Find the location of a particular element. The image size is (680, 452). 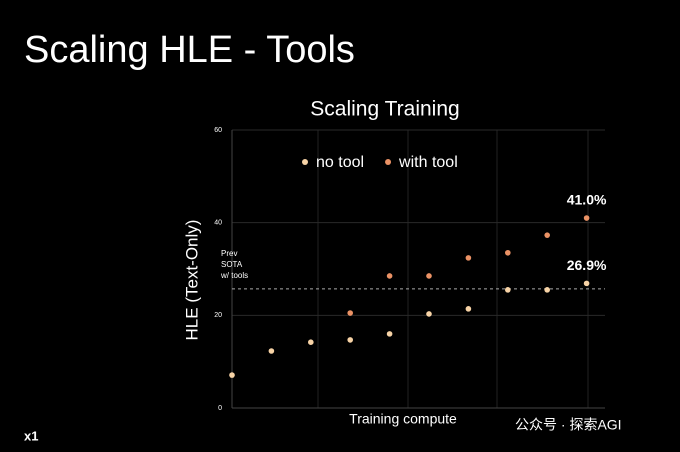

y-tick-label: 20 is located at coordinates (218, 315).